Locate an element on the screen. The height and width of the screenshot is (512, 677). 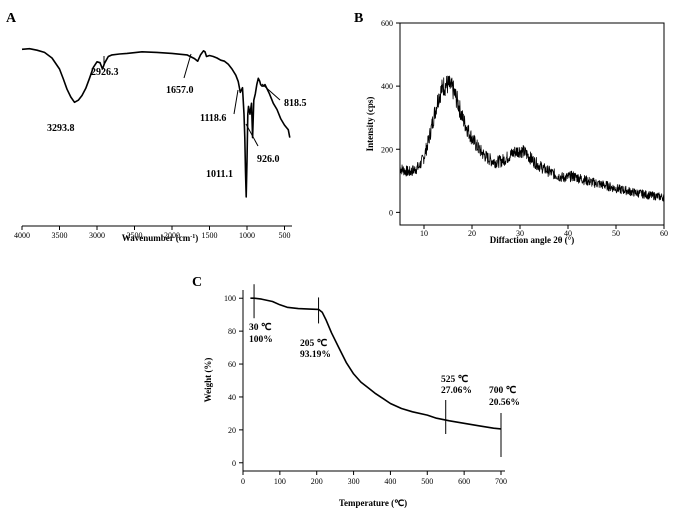
panel-c-x-tick-label: 100 is located at coordinates (280, 481).